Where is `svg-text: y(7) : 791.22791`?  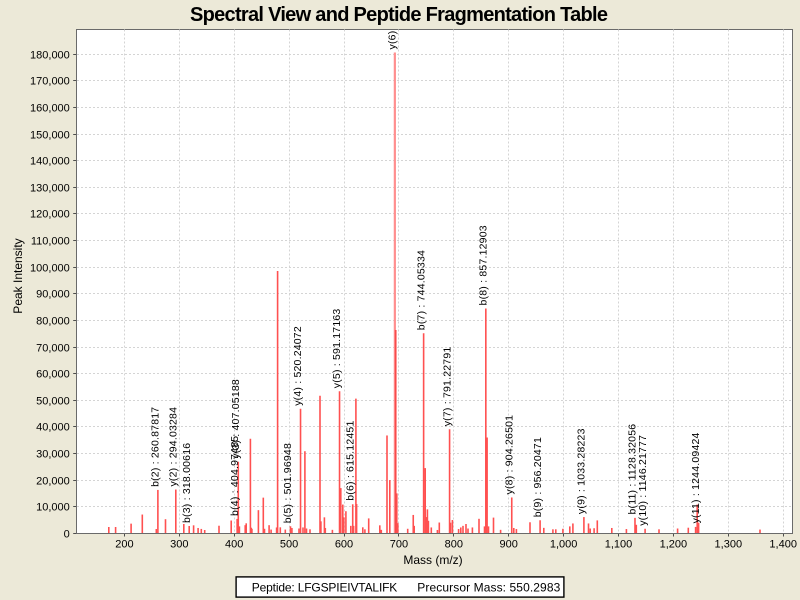 svg-text: y(7) : 791.22791 is located at coordinates (447, 387).